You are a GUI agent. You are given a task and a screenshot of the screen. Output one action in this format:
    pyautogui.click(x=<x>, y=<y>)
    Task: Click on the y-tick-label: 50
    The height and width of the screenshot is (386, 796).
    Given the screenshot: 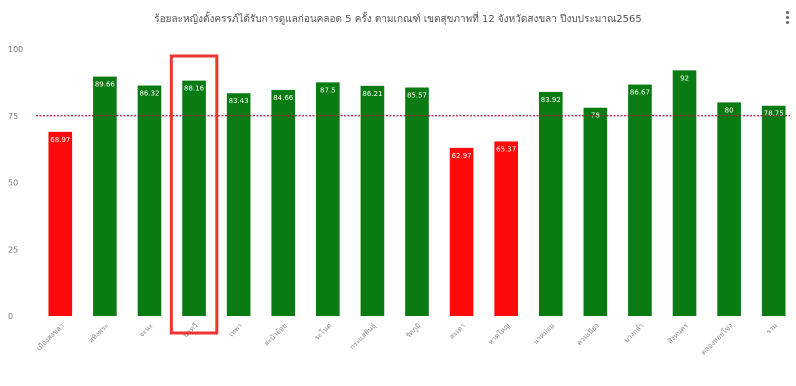 What is the action you would take?
    pyautogui.click(x=13, y=183)
    